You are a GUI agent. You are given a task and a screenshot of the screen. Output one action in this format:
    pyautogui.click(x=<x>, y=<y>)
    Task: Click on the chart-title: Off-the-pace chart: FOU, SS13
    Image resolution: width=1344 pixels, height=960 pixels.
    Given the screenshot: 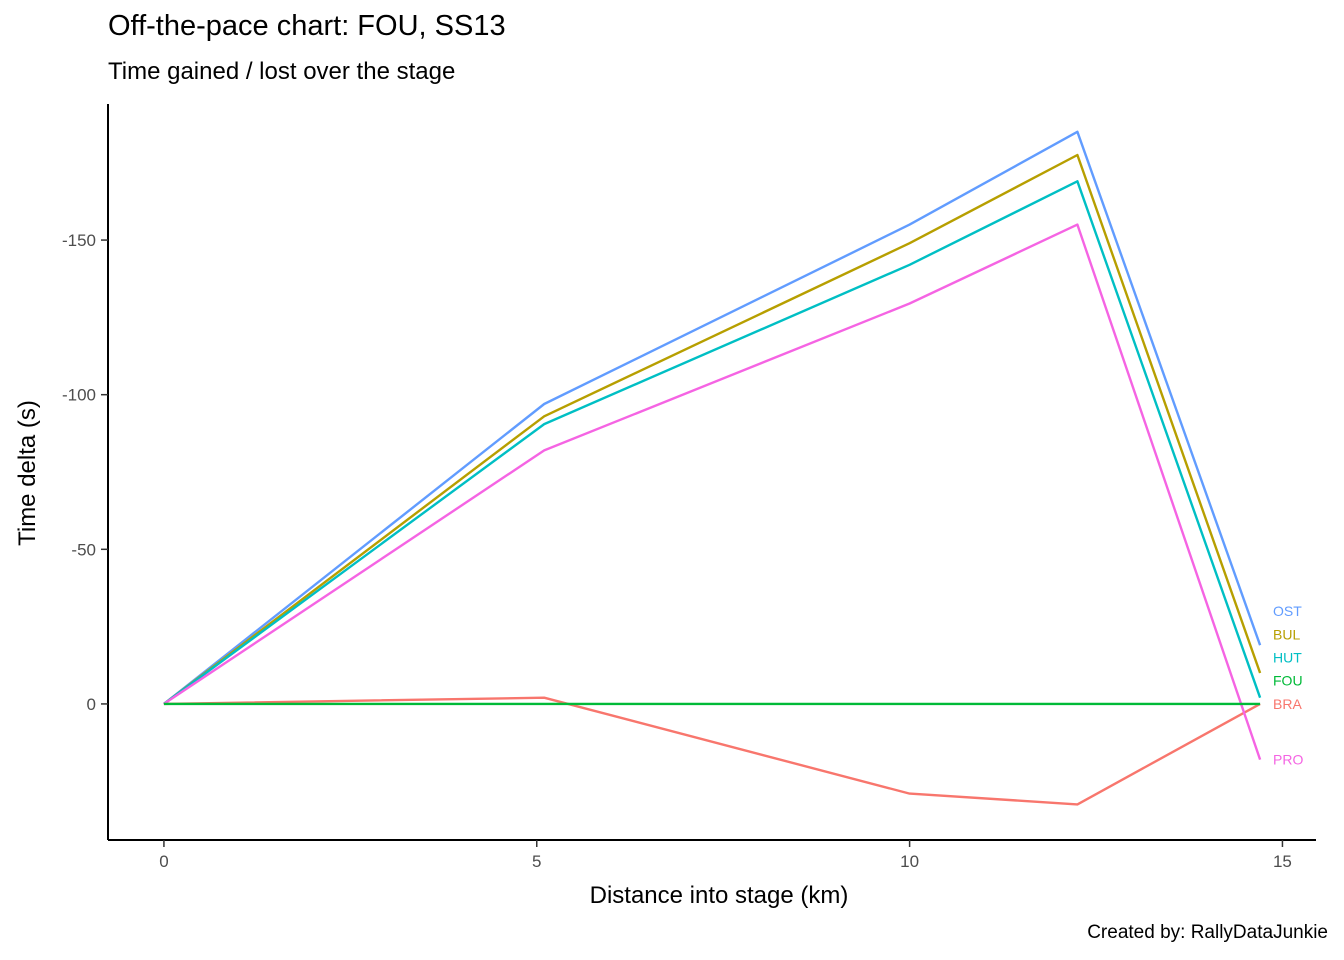 What is the action you would take?
    pyautogui.click(x=307, y=26)
    